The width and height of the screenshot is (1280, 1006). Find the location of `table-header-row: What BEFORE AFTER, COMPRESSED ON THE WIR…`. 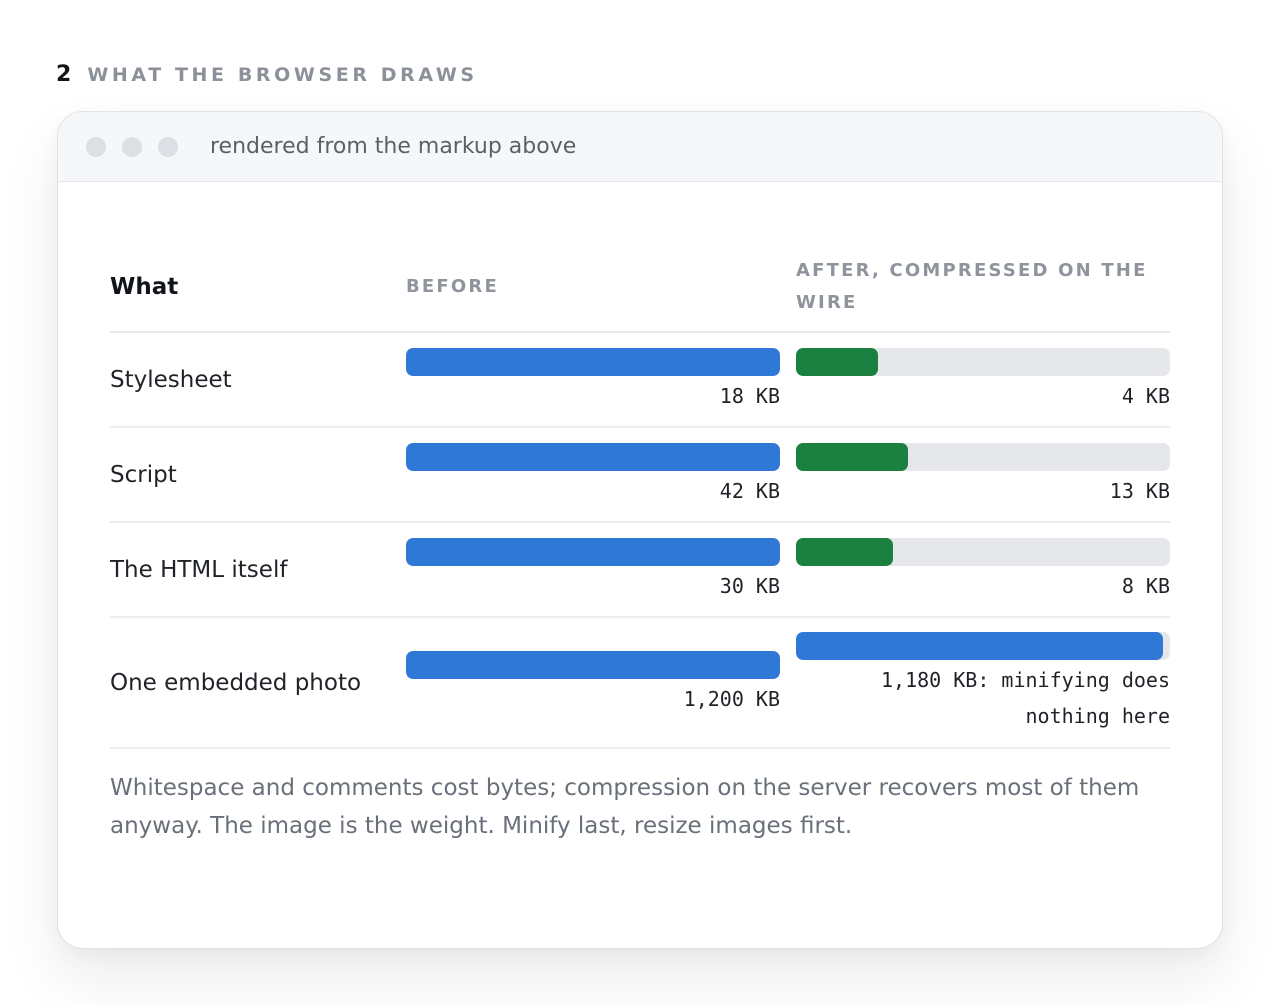

table-header-row: What BEFORE AFTER, COMPRESSED ON THE WIR… is located at coordinates (640, 287).